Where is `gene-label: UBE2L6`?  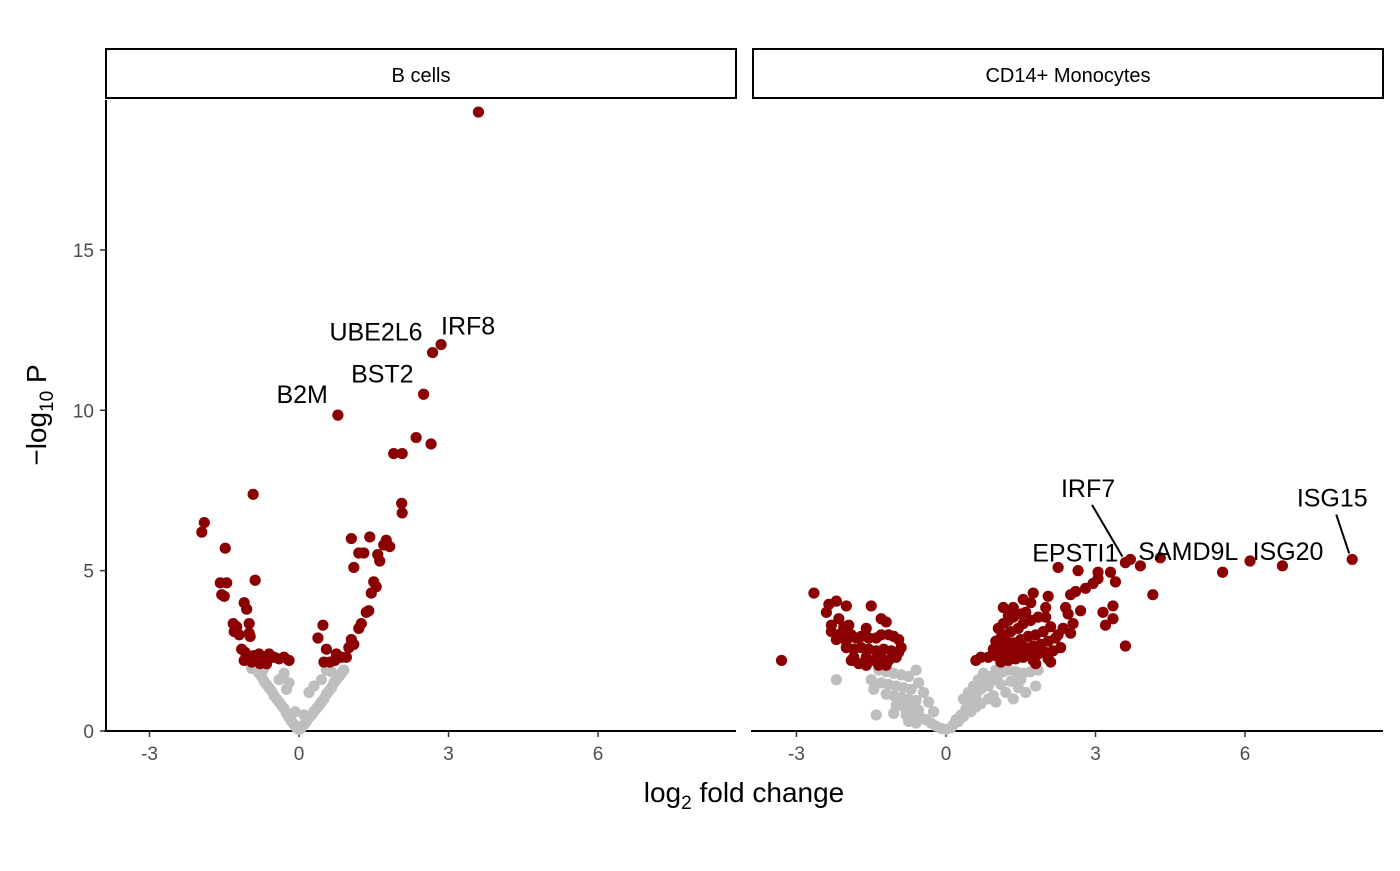
gene-label: UBE2L6 is located at coordinates (375, 333).